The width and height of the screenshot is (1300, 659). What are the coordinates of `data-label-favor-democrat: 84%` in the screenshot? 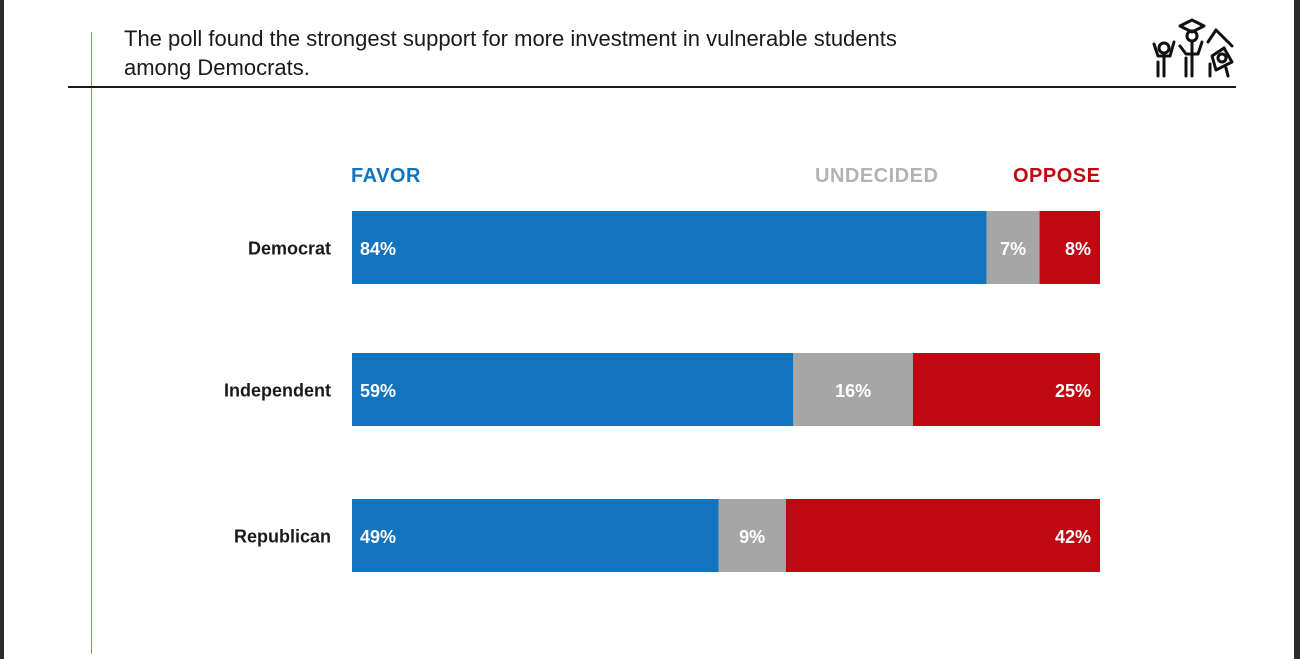 It's located at (378, 249).